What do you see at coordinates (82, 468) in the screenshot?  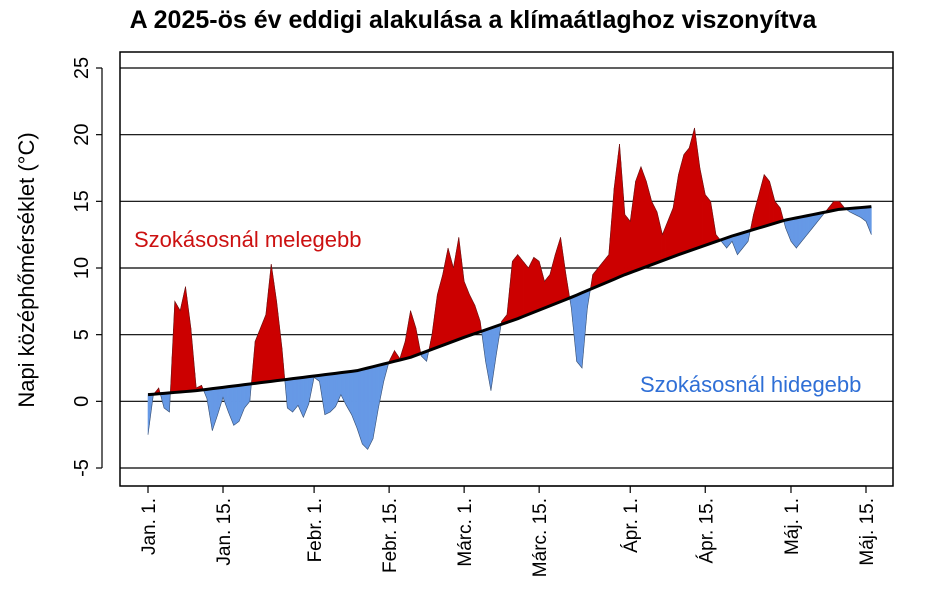 I see `y-tick-label: -5` at bounding box center [82, 468].